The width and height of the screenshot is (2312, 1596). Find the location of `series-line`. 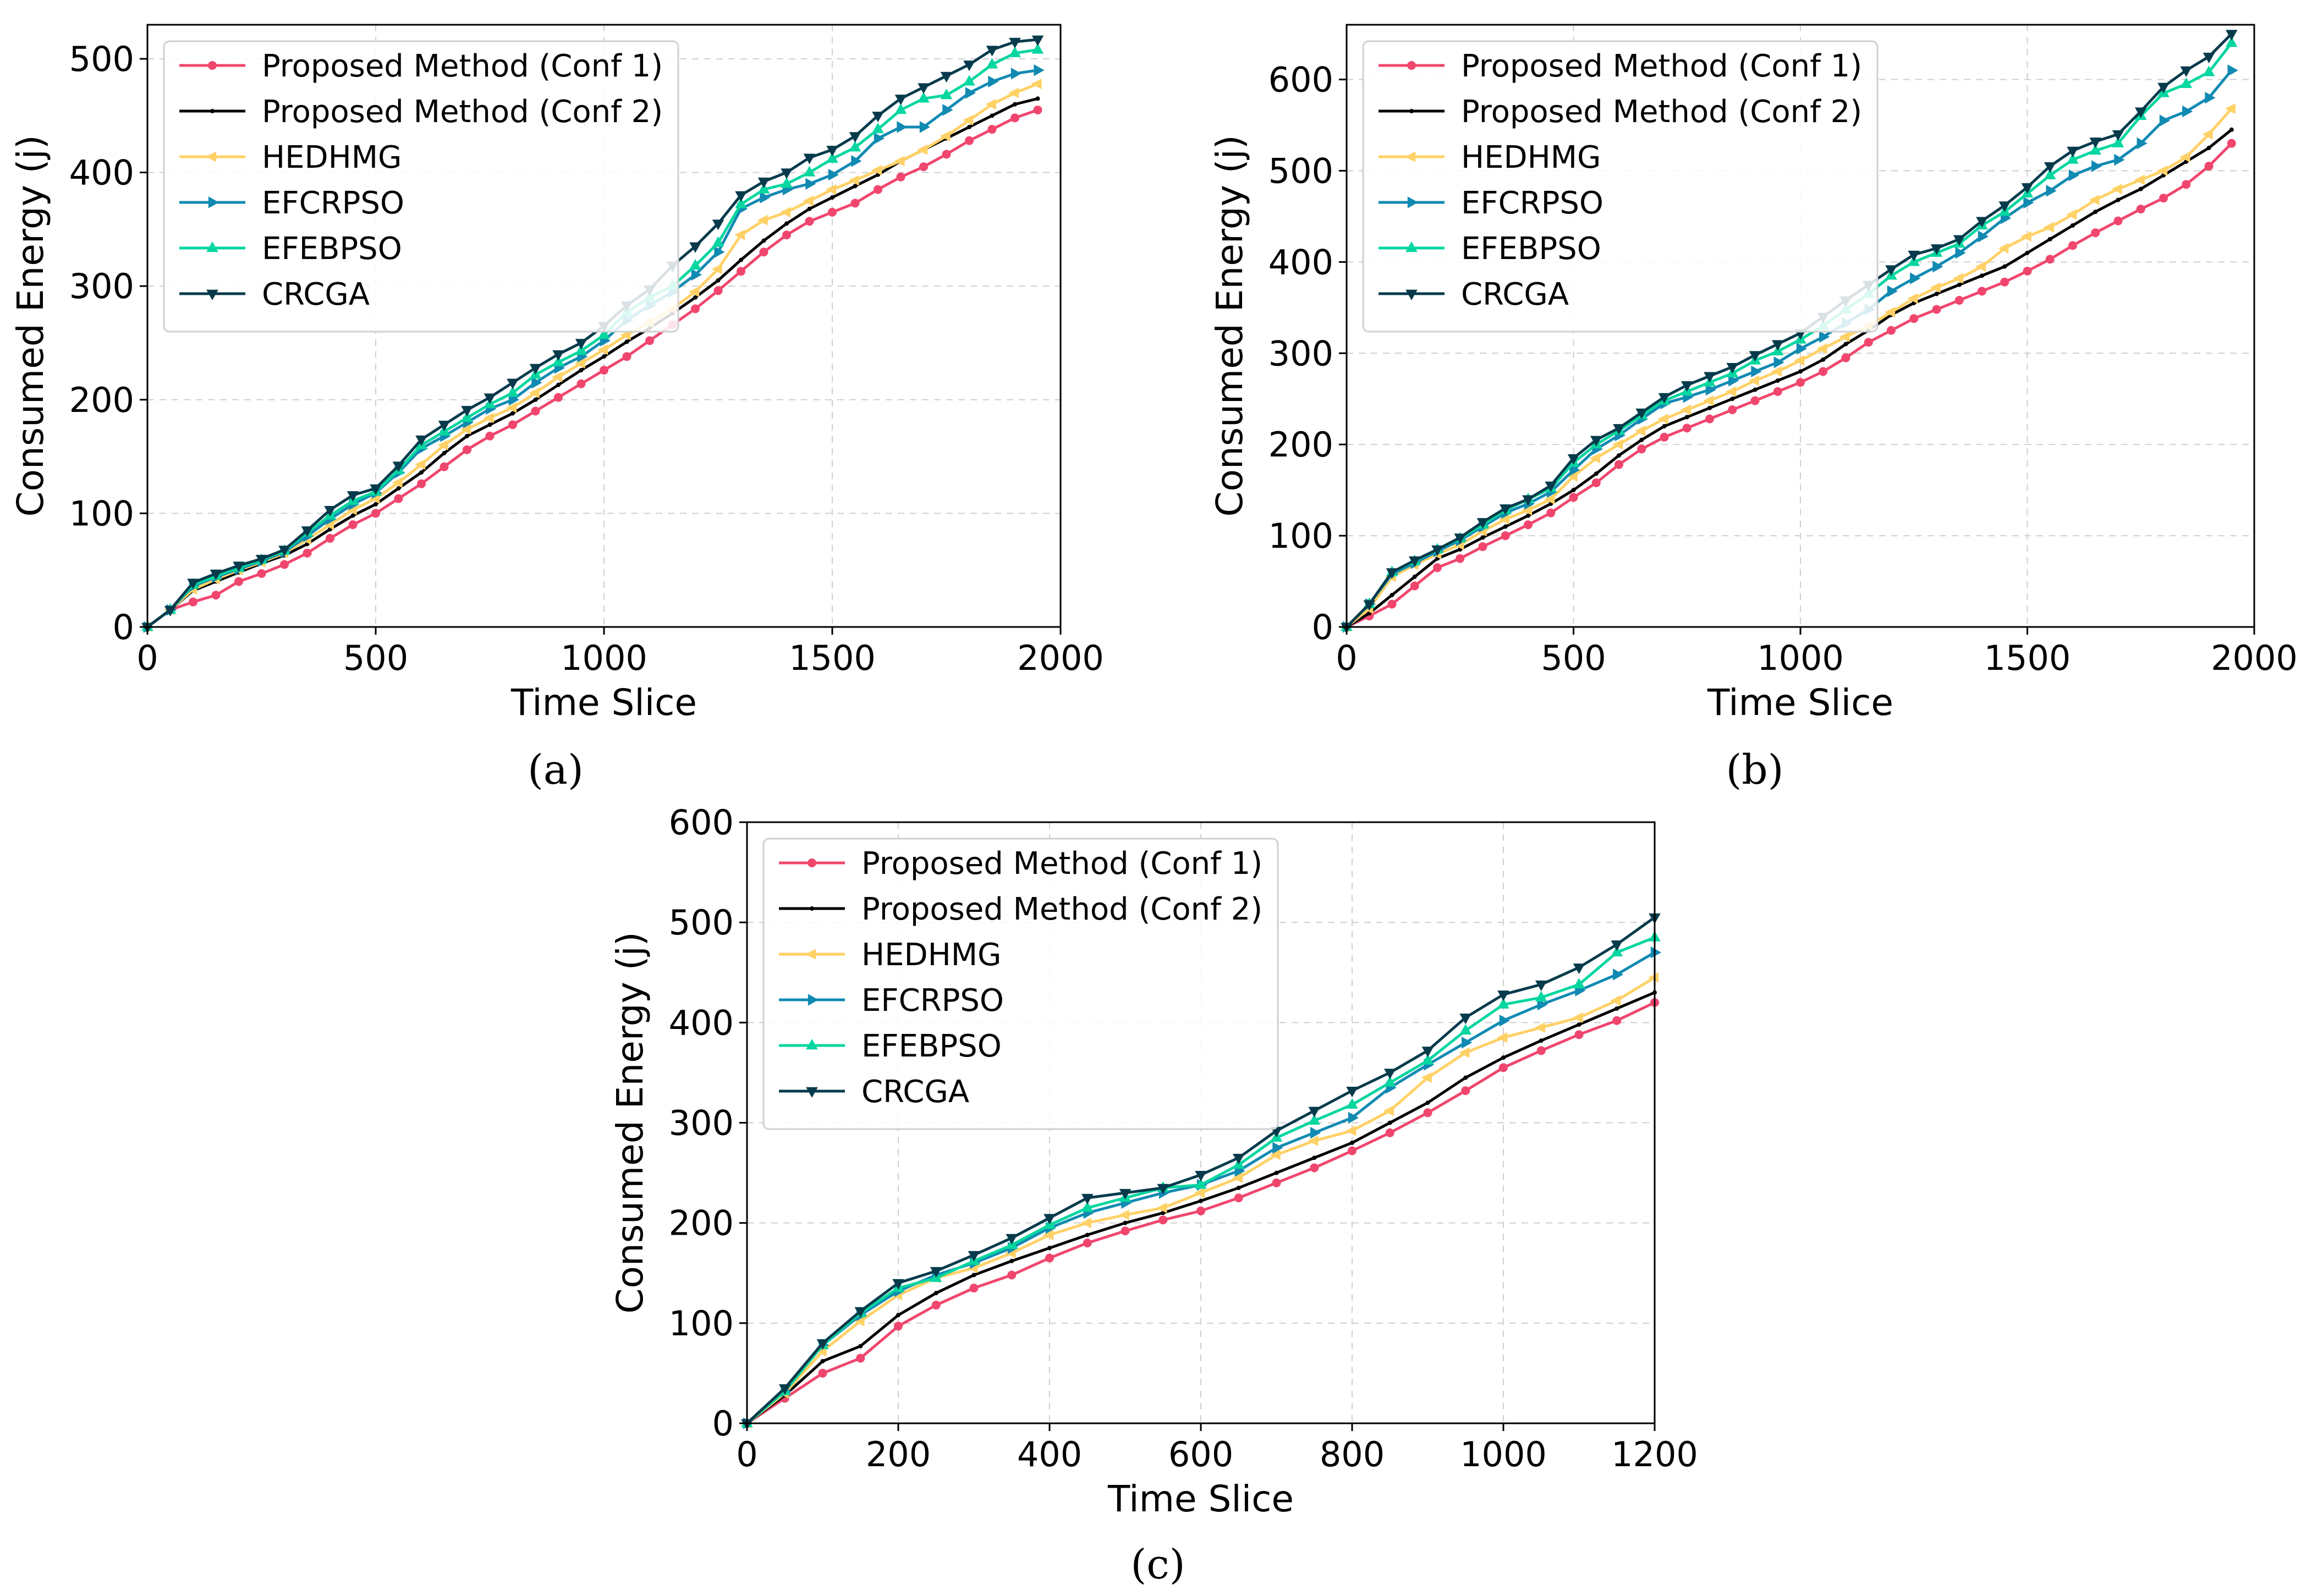

series-line is located at coordinates (1789, 379).